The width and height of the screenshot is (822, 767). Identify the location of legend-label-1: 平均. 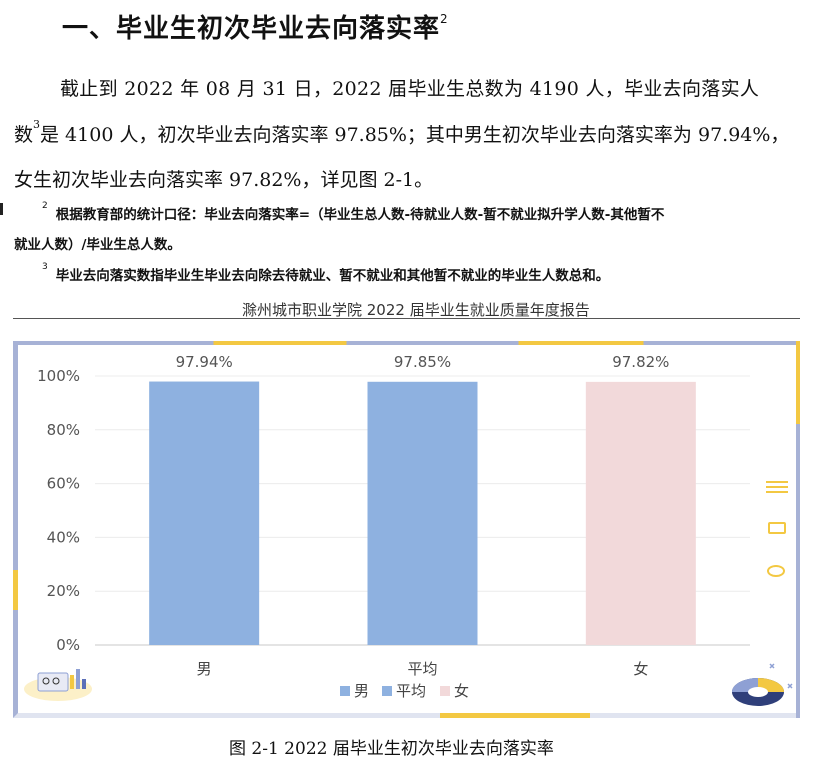
(411, 691).